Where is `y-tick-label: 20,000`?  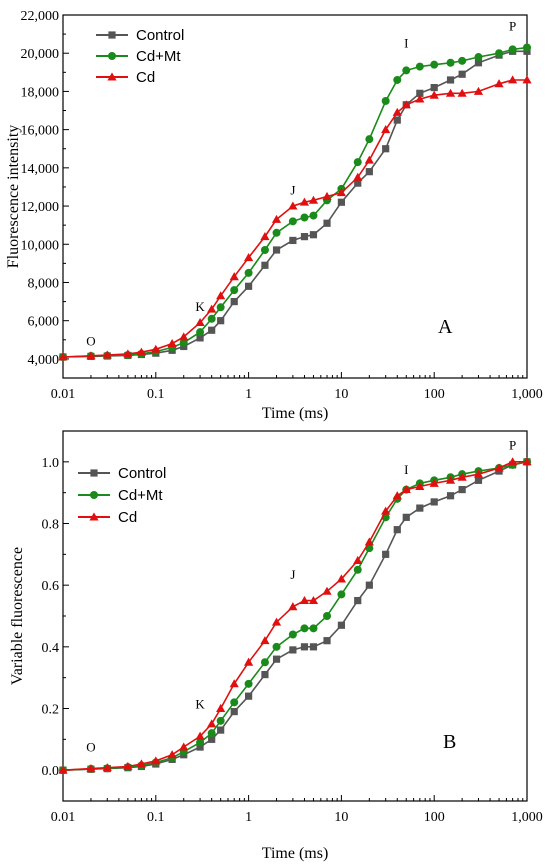
y-tick-label: 20,000 is located at coordinates (40, 54).